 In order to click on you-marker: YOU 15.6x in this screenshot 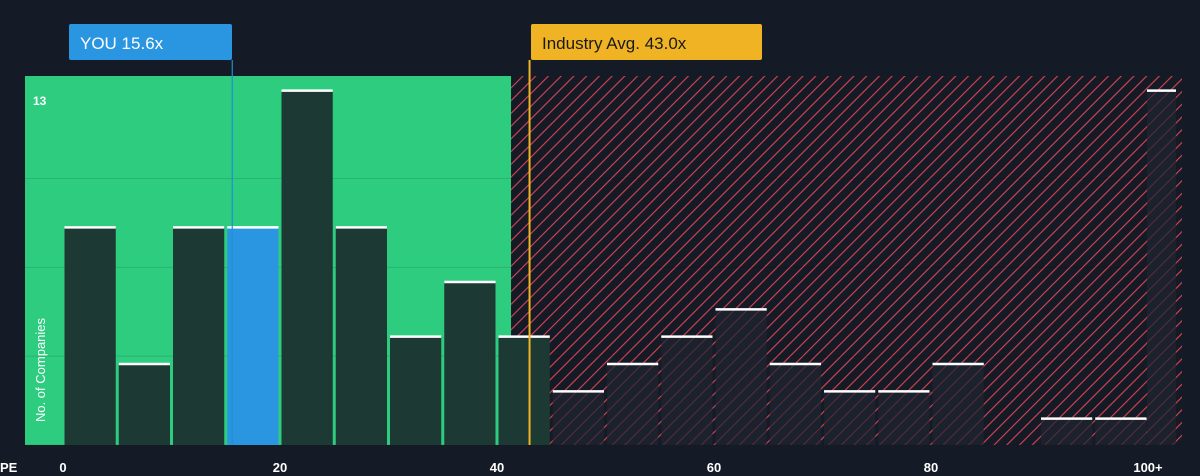, I will do `click(151, 234)`.